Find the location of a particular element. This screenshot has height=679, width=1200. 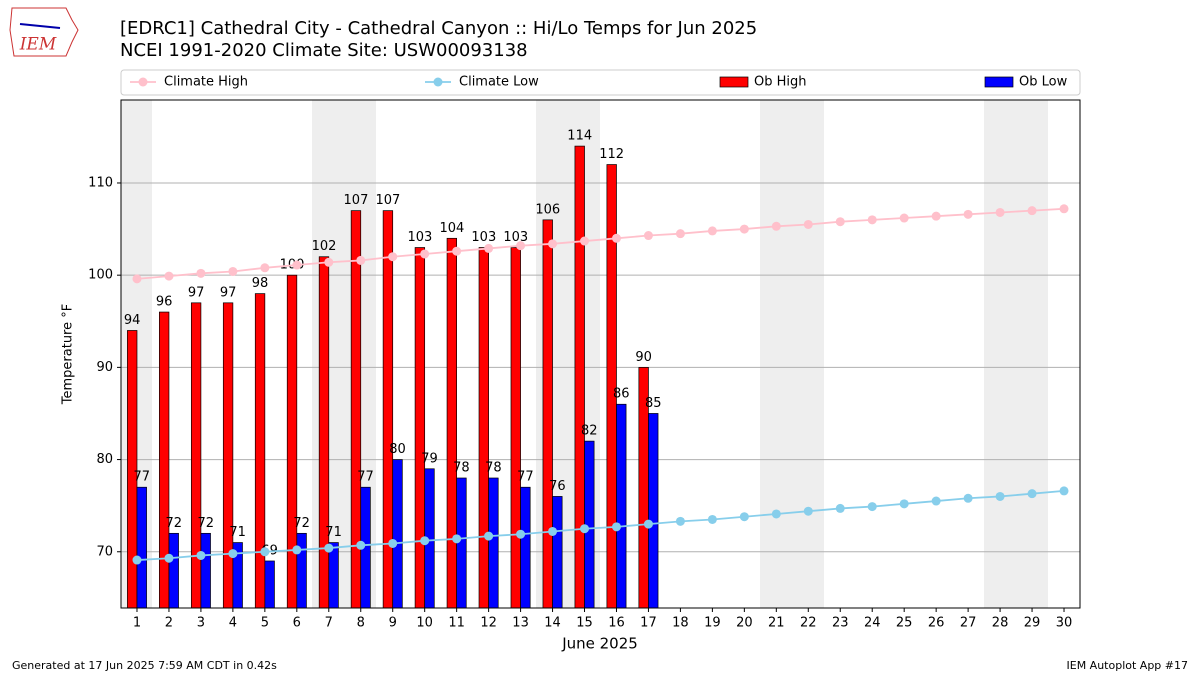

y-axis-label: Temperature °F is located at coordinates (68, 354).